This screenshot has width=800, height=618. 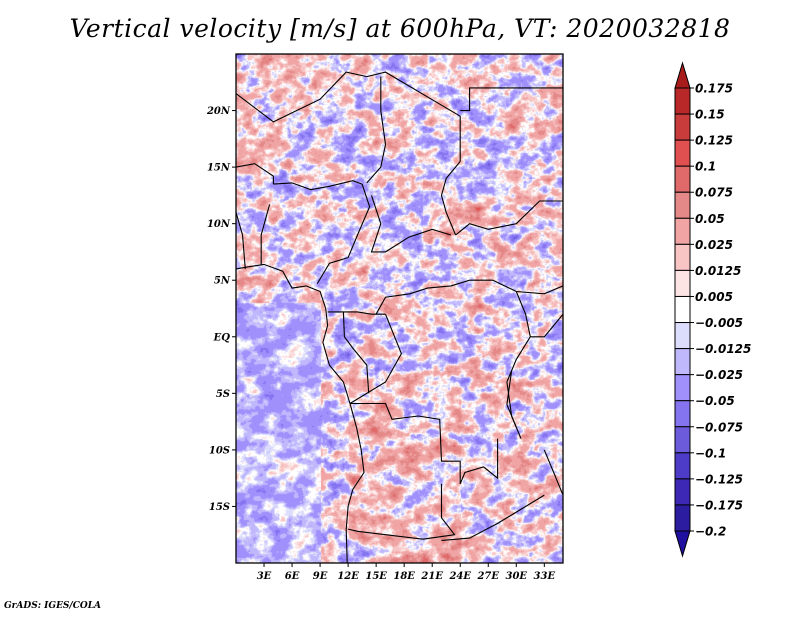 I want to click on y-tick-label: 5S, so click(x=223, y=394).